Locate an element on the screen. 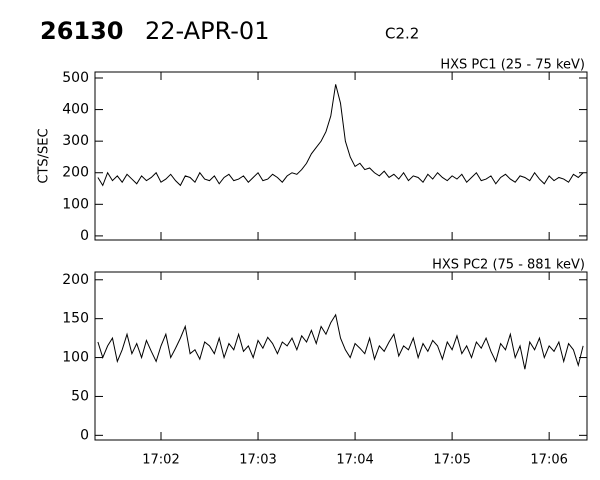 This screenshot has width=600, height=480. event-date: 22-APR-01 is located at coordinates (207, 31).